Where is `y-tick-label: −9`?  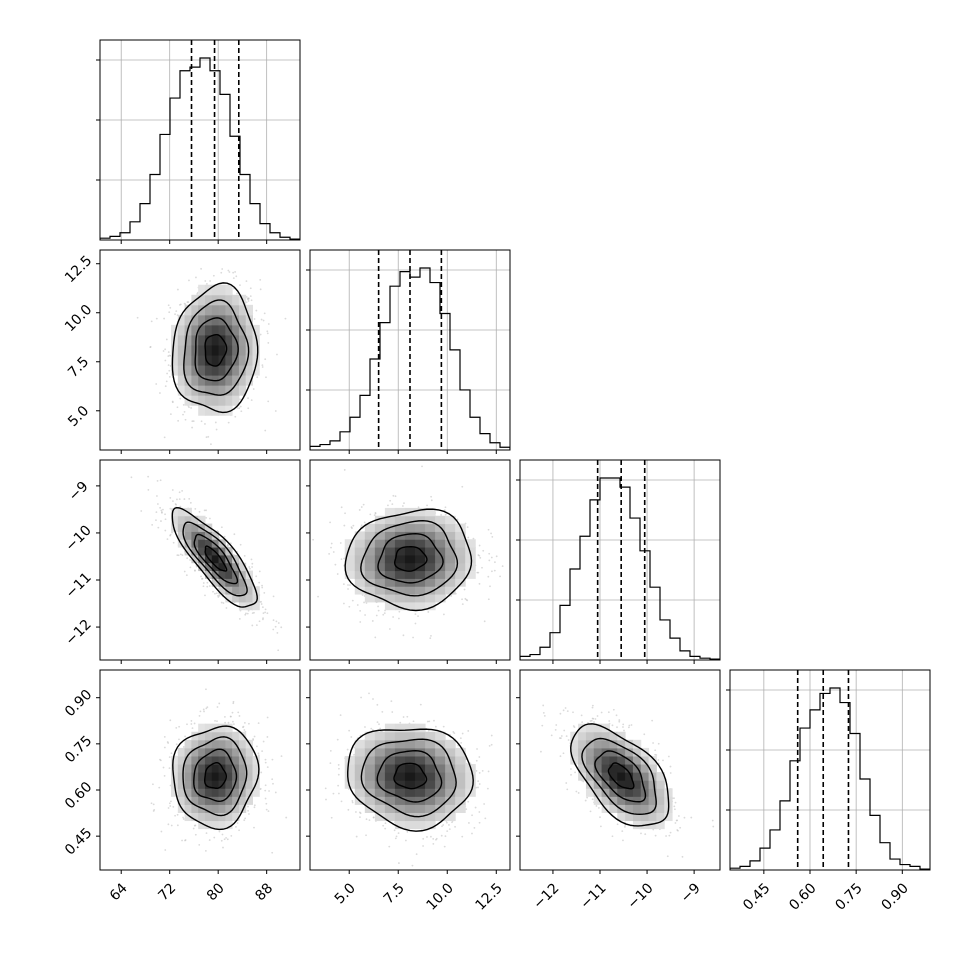 y-tick-label: −9 is located at coordinates (79, 492).